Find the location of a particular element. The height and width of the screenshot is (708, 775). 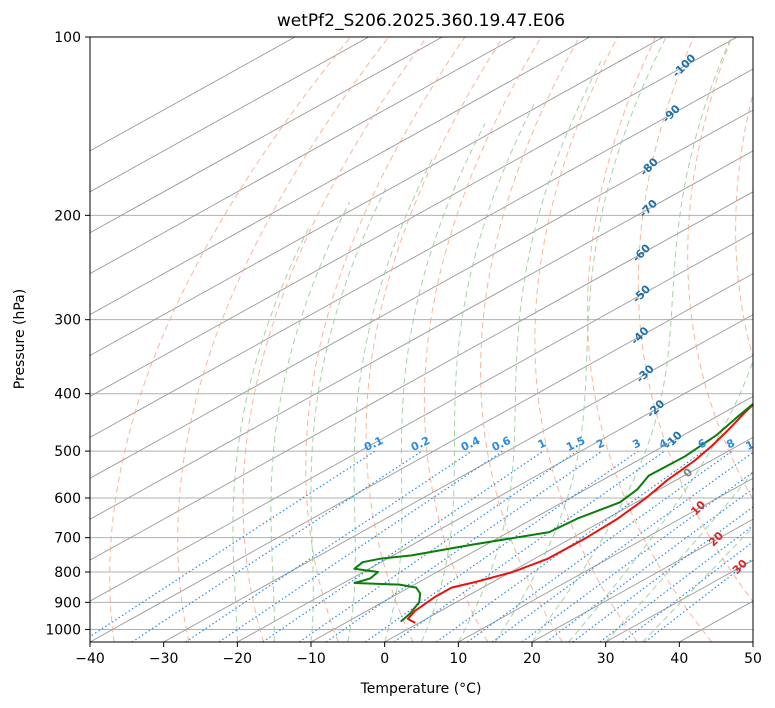

x-tick-label: −20 is located at coordinates (238, 659).